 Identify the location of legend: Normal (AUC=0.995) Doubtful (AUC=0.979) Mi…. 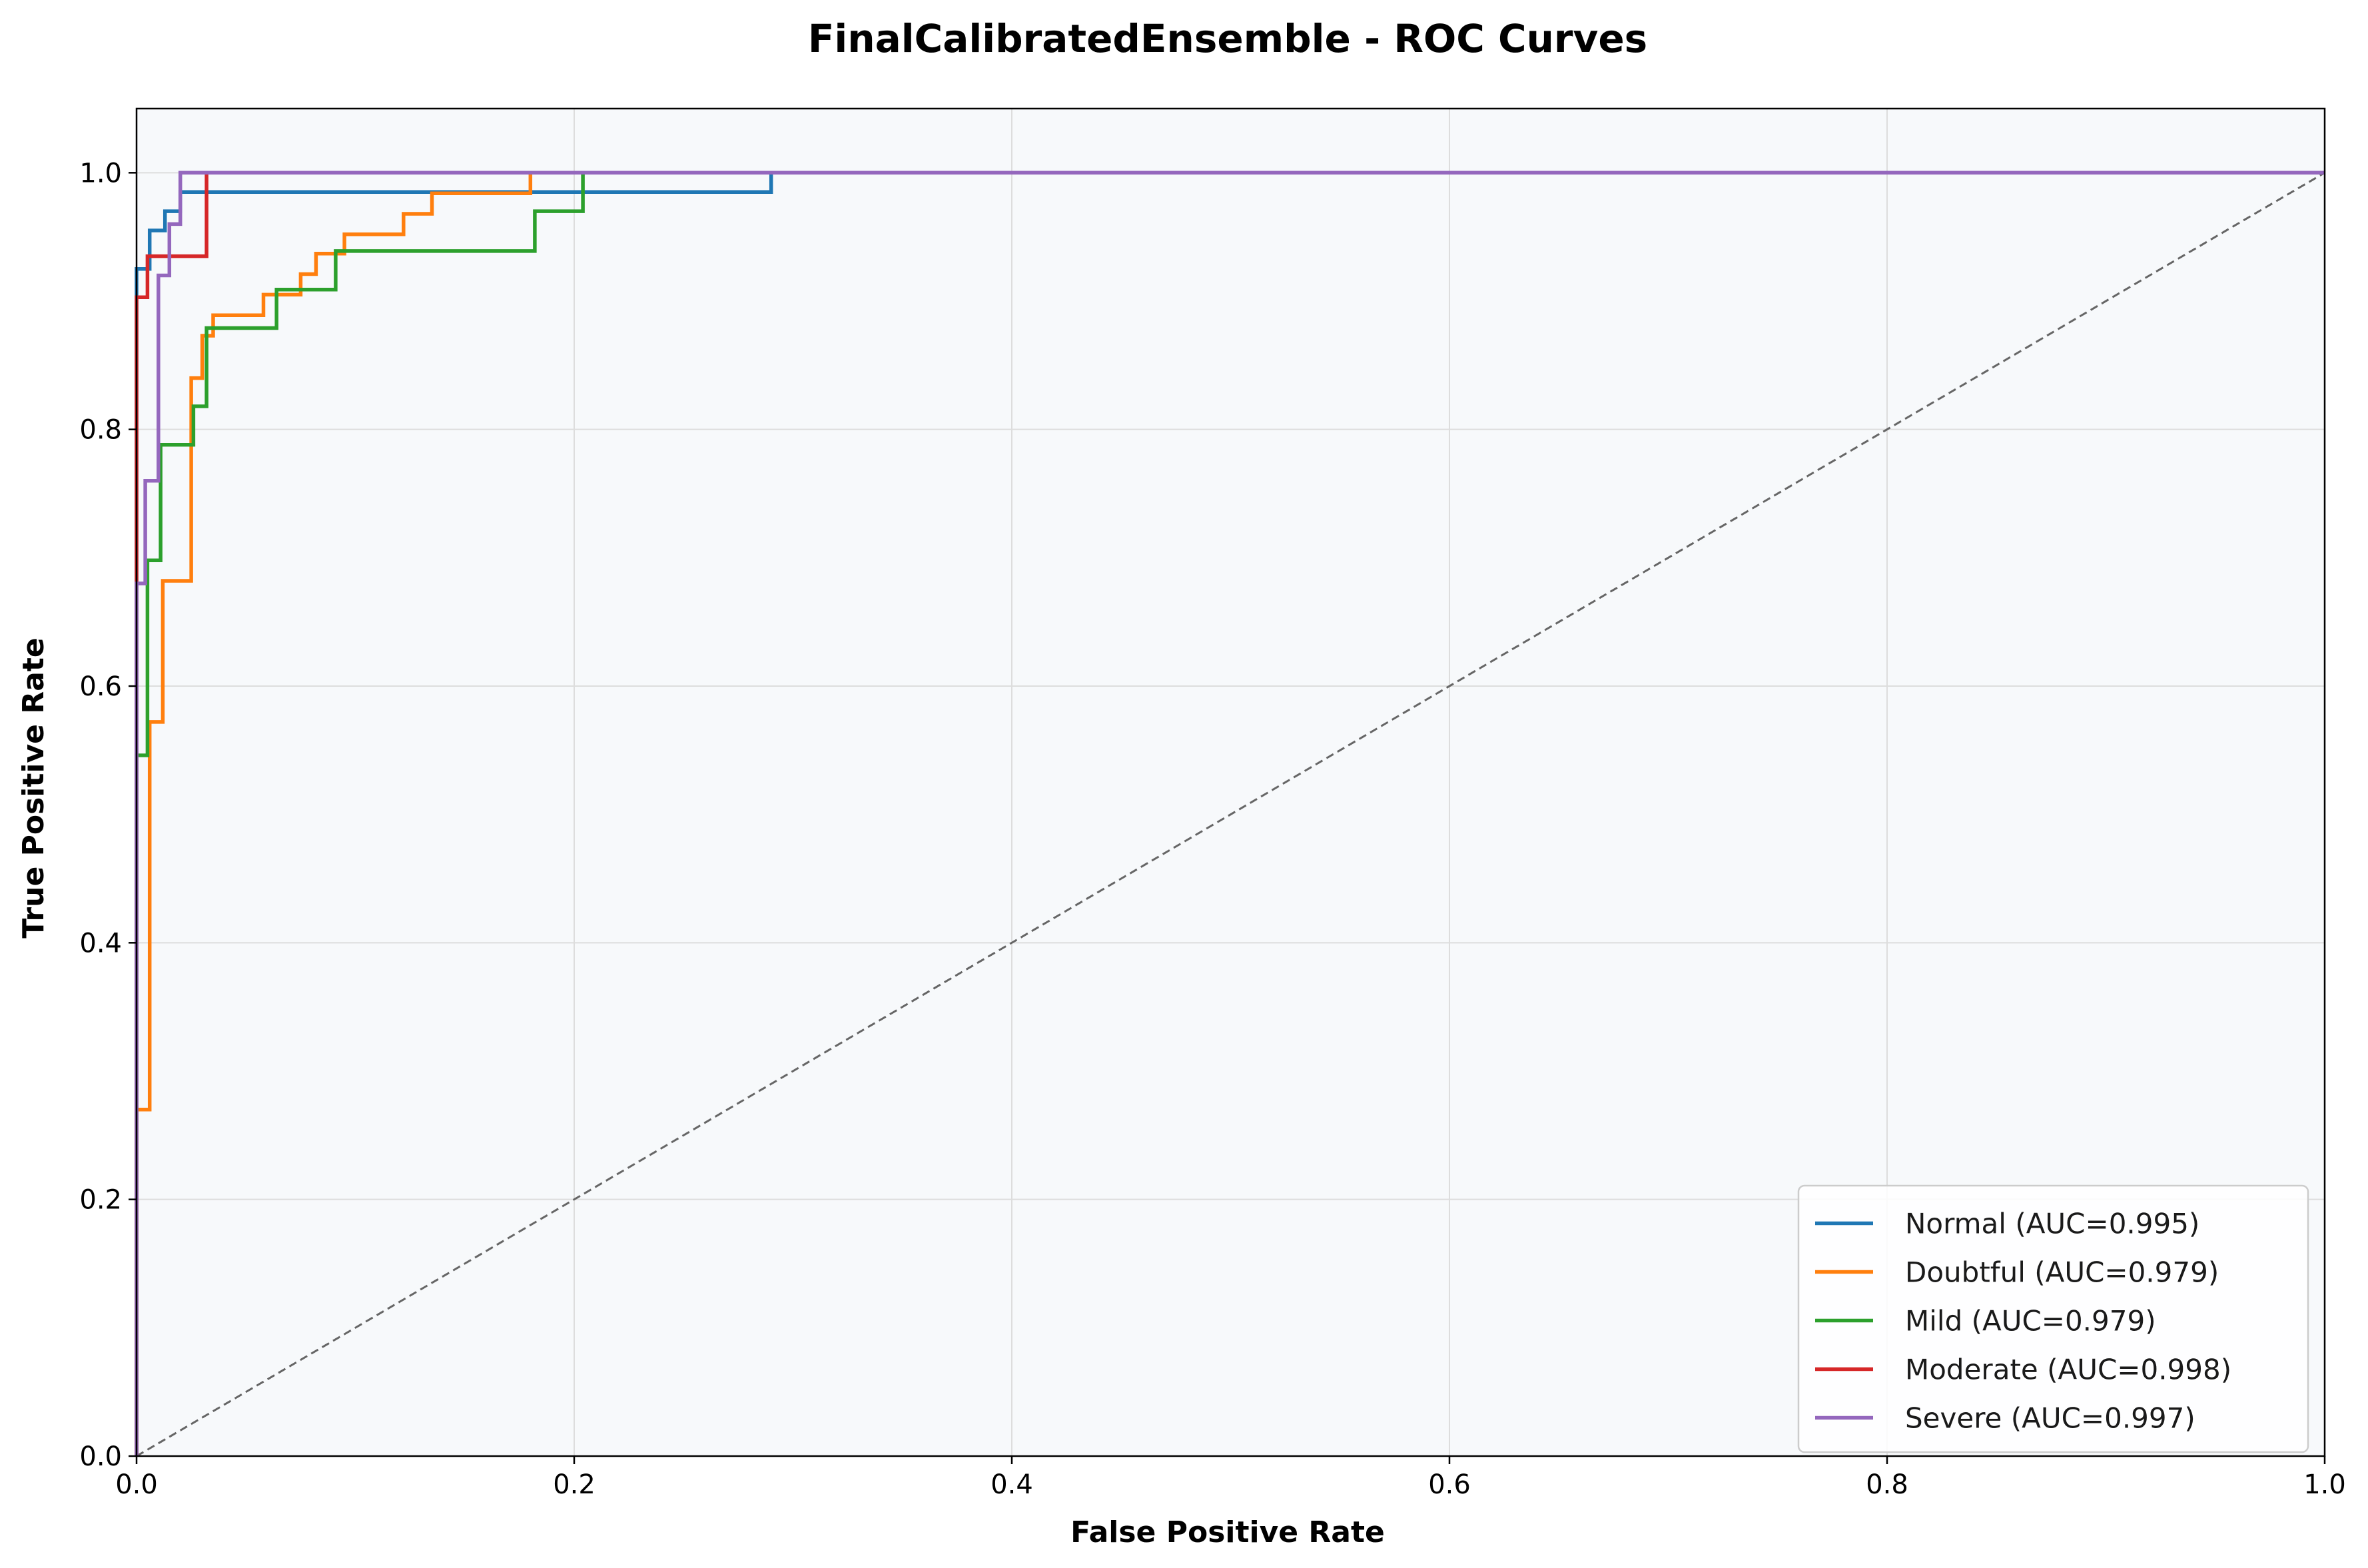
(2053, 1318).